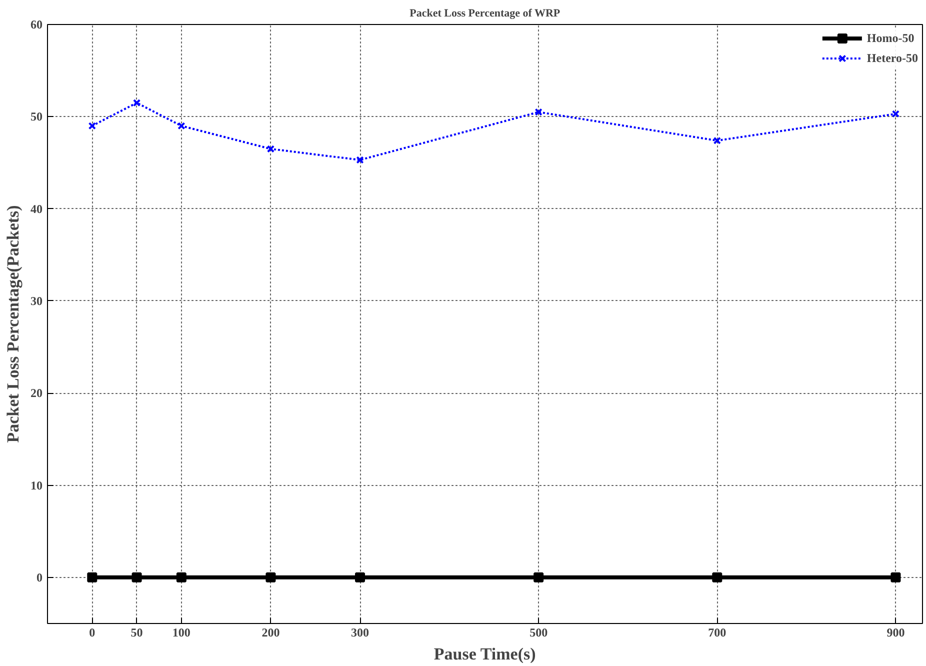 This screenshot has width=926, height=666. What do you see at coordinates (485, 14) in the screenshot?
I see `chart-title: Packet Loss Percentage of WRP` at bounding box center [485, 14].